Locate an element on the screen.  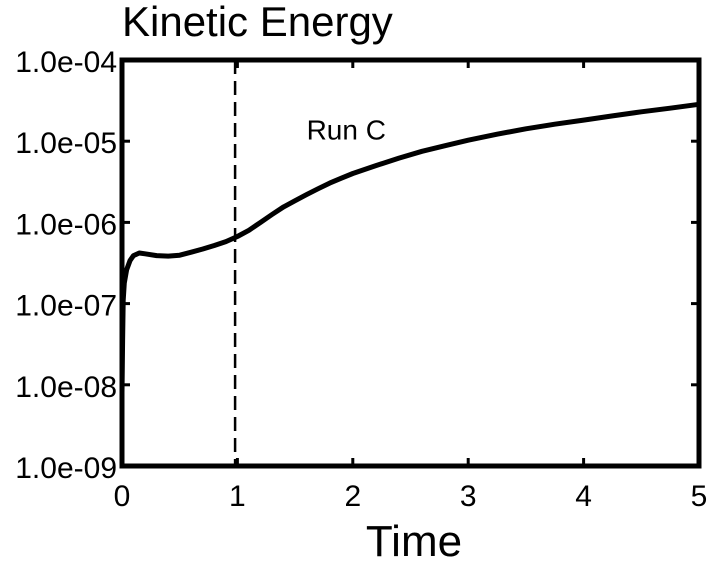
x-tick-label: 4 is located at coordinates (583, 496).